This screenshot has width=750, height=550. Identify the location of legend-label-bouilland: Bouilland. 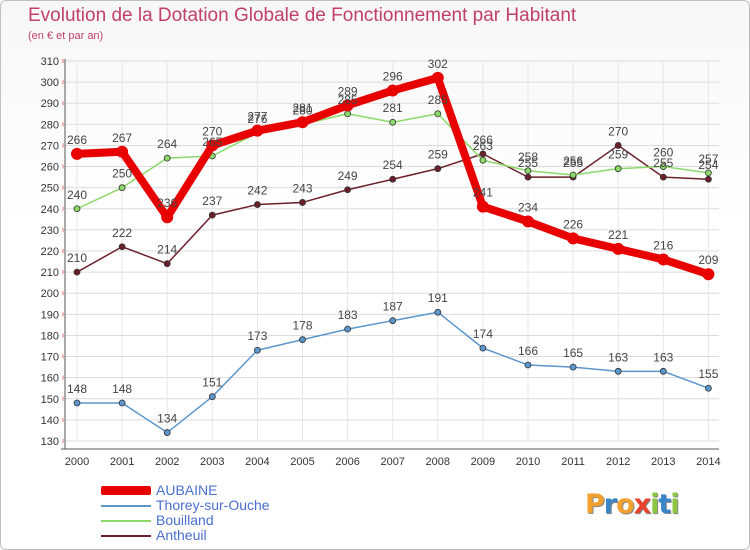
(185, 520).